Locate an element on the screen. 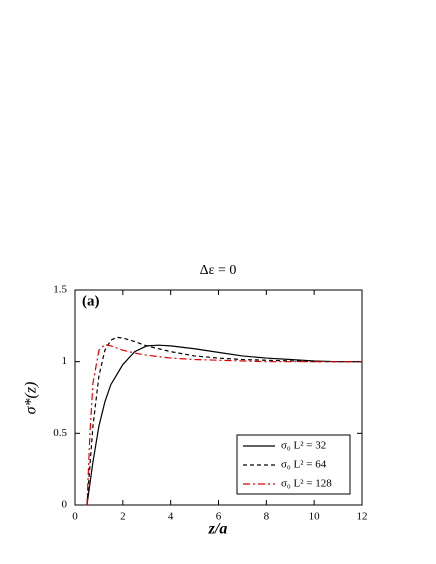 The width and height of the screenshot is (436, 564). x-tick-label: 10 is located at coordinates (315, 517).